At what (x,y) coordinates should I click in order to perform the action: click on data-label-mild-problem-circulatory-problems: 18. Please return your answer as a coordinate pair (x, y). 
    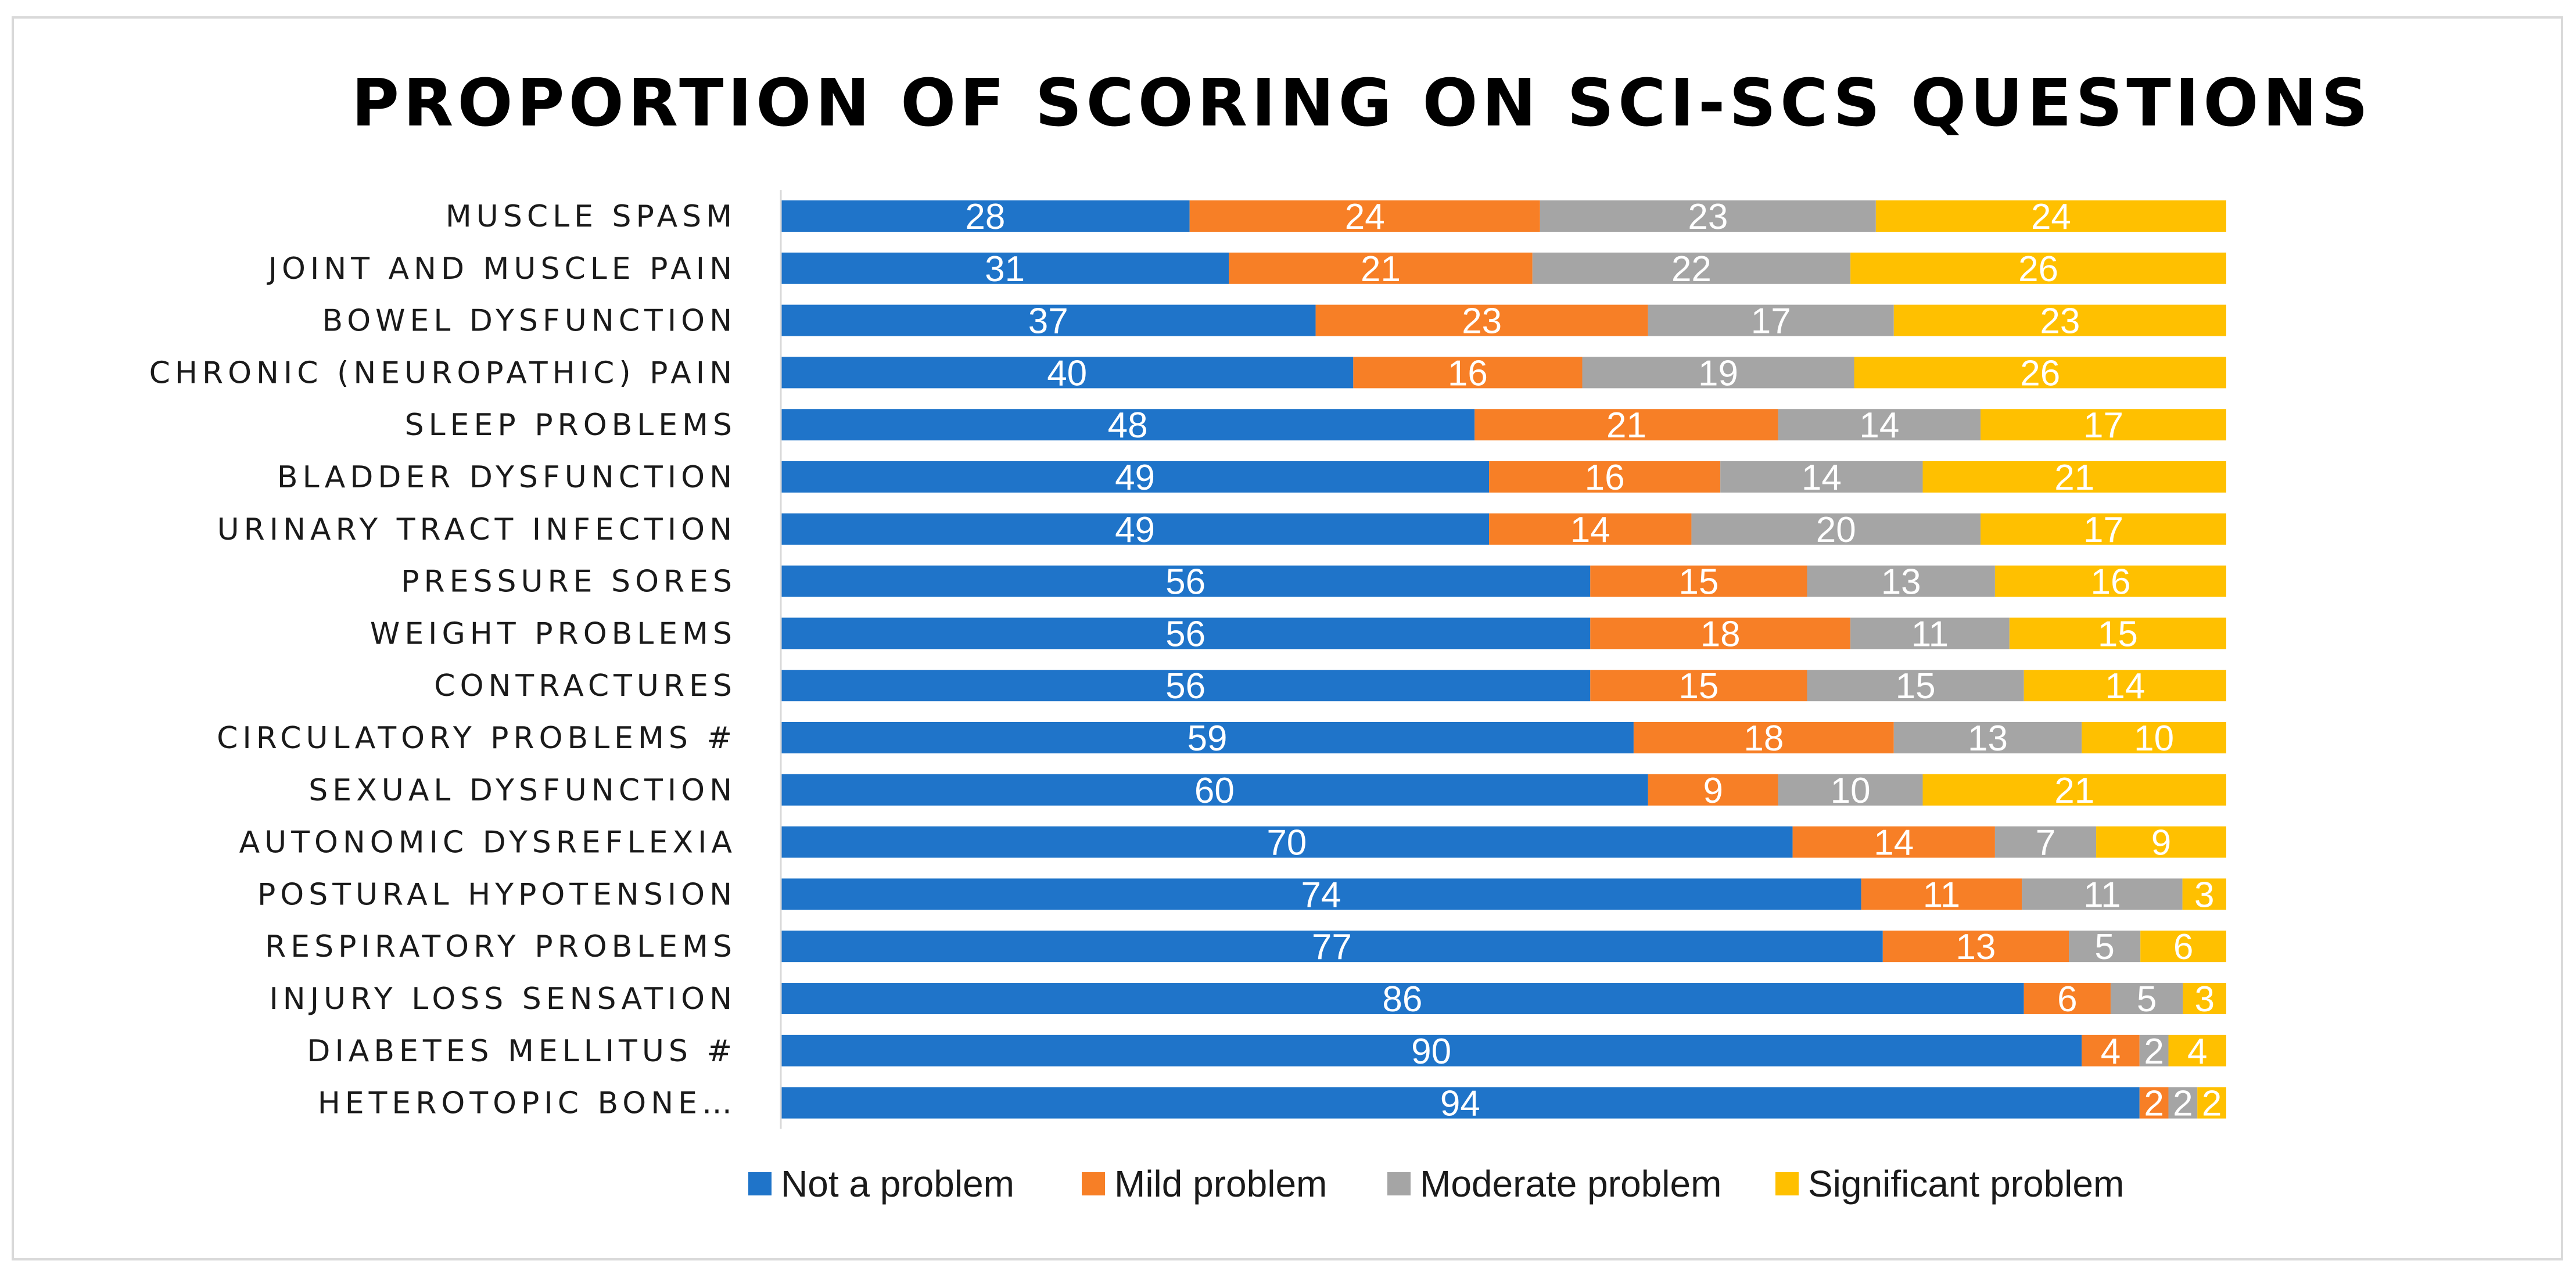
    Looking at the image, I should click on (1763, 739).